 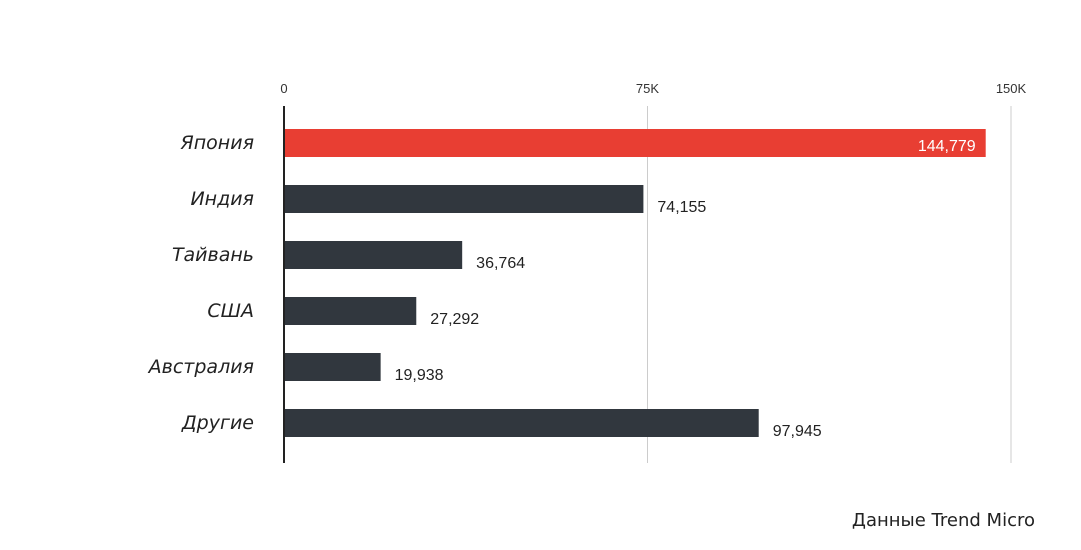 I want to click on value-label: 36,764, so click(x=500, y=263).